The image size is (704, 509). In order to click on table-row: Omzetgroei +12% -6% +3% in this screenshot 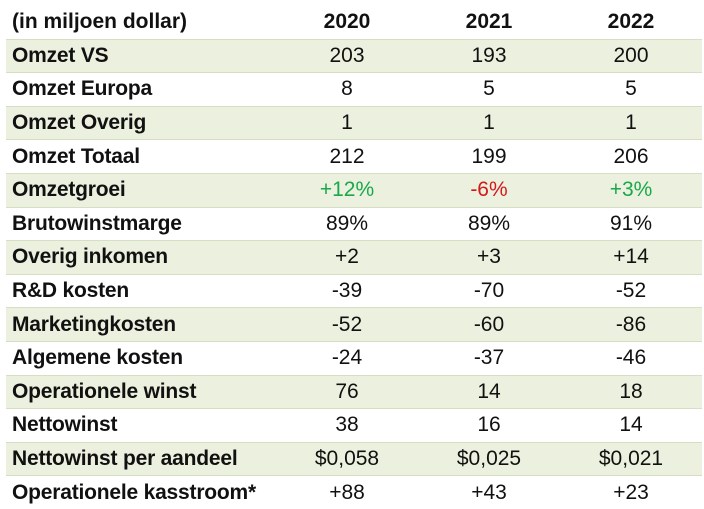, I will do `click(354, 190)`.